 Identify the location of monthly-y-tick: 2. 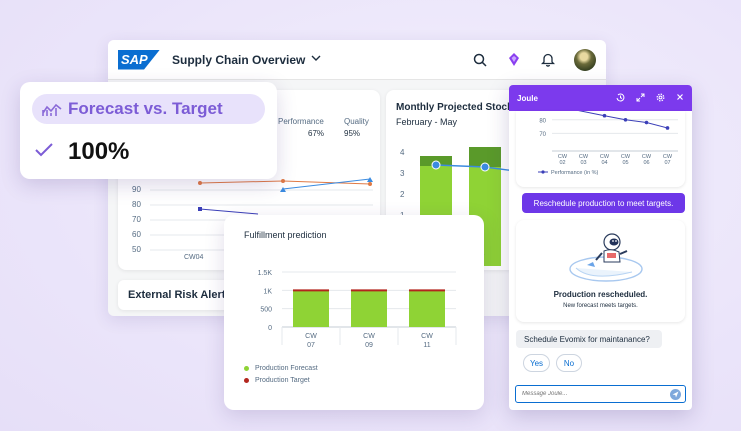
(402, 194).